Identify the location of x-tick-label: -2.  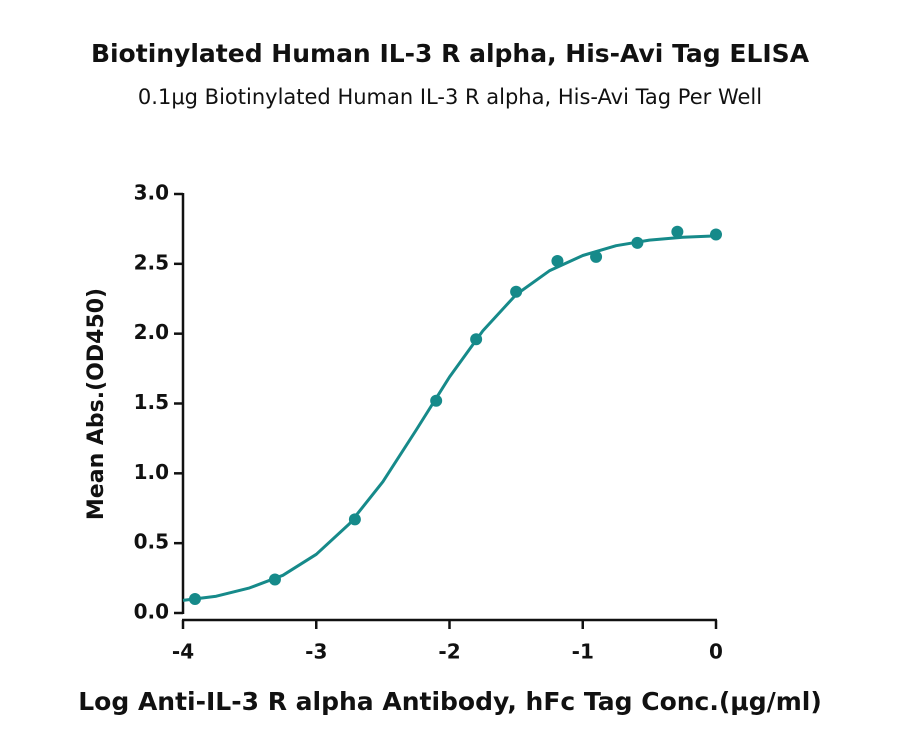
(449, 652).